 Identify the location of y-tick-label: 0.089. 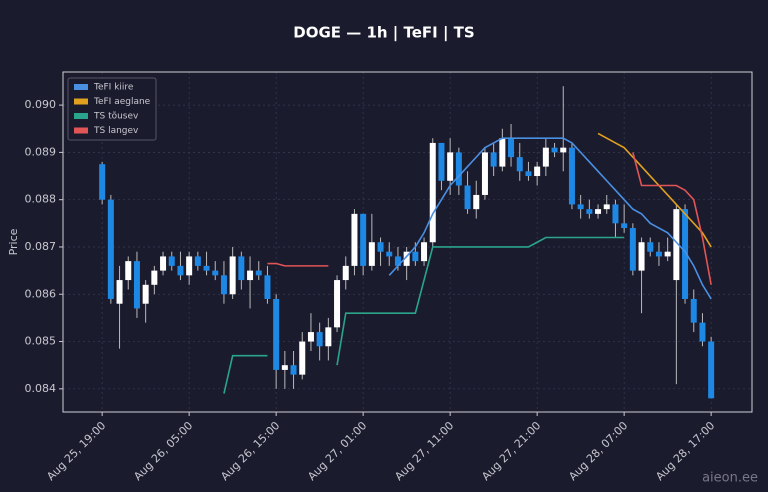
(41, 151).